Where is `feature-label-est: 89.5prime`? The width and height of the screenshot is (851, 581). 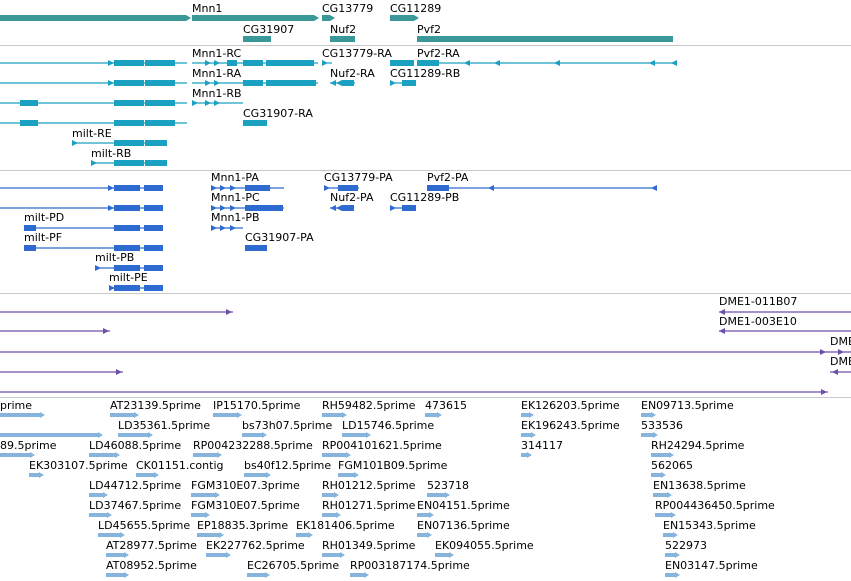 feature-label-est: 89.5prime is located at coordinates (28, 445).